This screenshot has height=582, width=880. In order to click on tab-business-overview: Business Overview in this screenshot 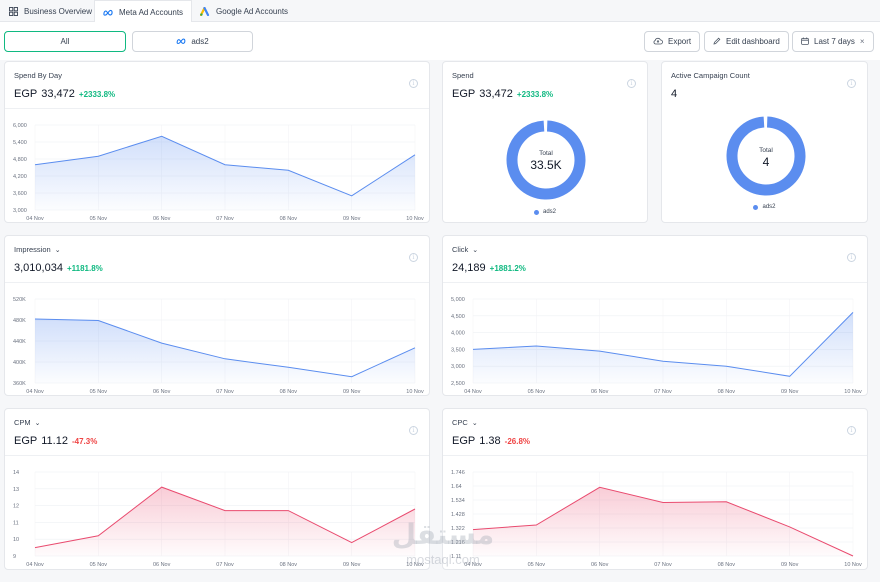, I will do `click(50, 11)`.